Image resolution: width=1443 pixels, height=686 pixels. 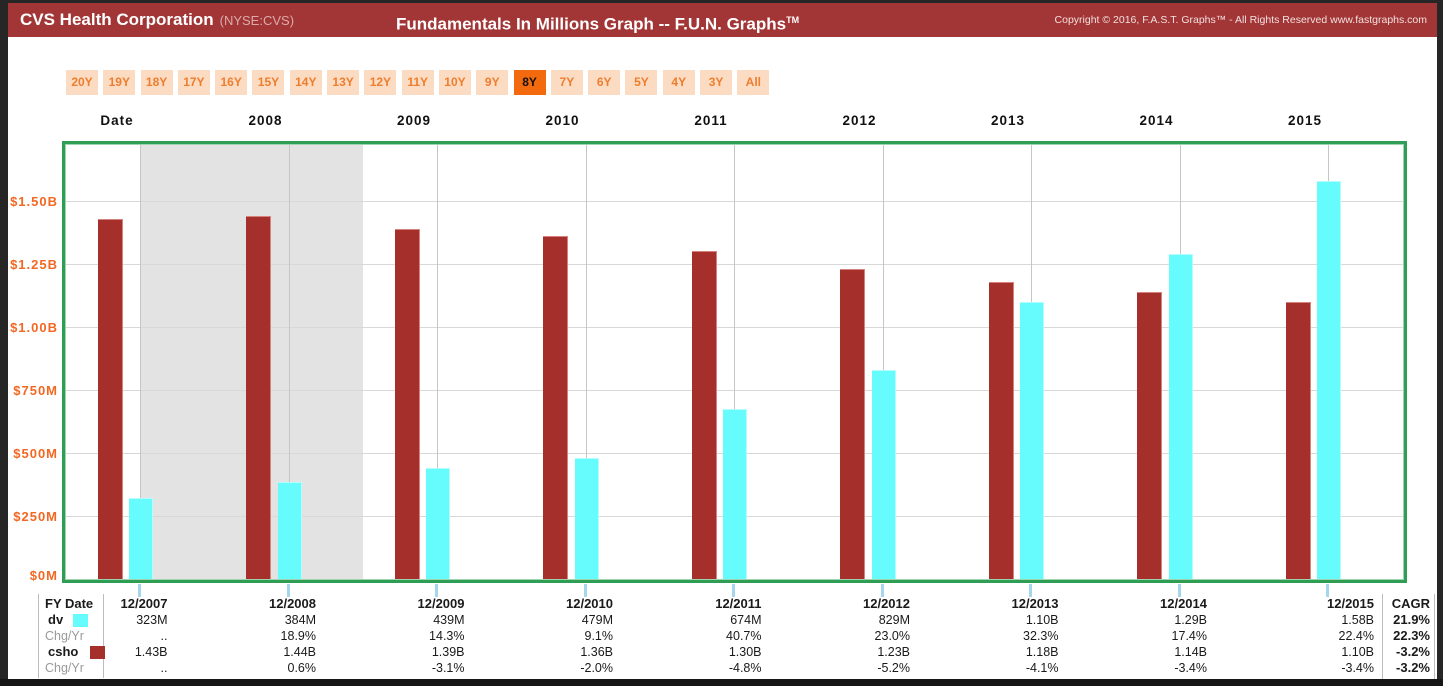 I want to click on period-button-19y: 19Y, so click(x=119, y=82).